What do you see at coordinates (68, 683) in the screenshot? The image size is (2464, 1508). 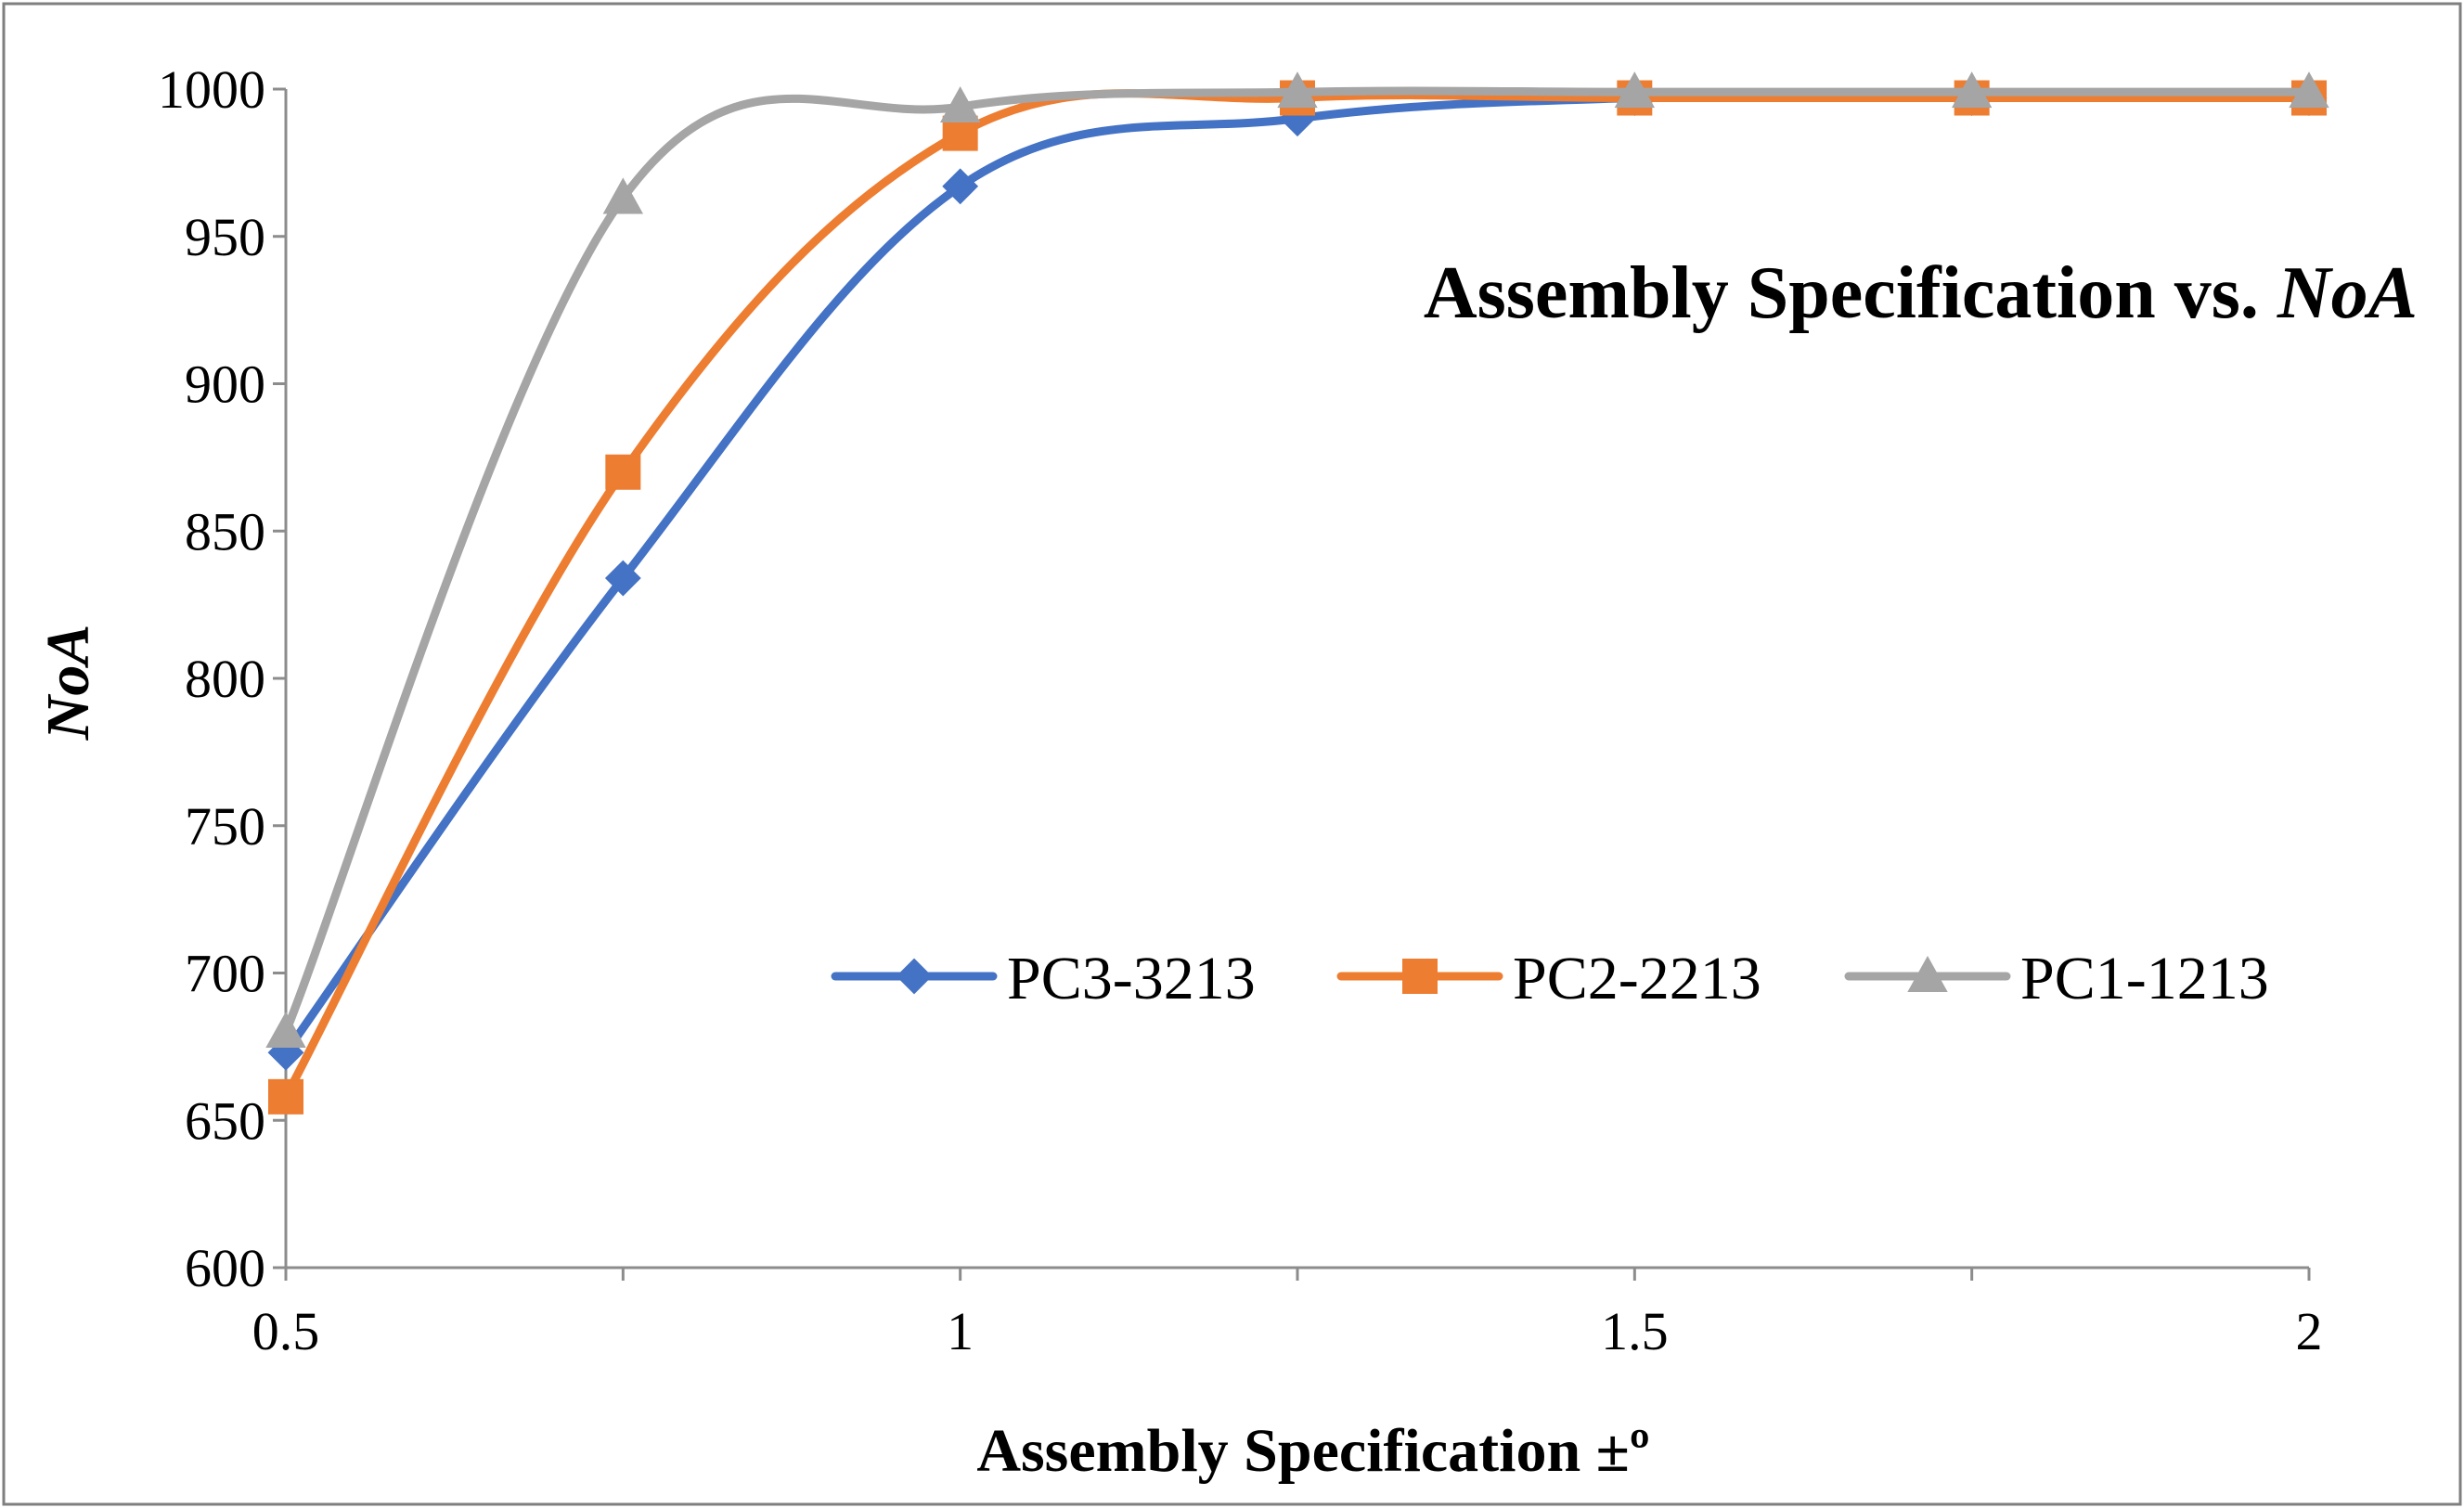 I see `y-axis-title: NoA` at bounding box center [68, 683].